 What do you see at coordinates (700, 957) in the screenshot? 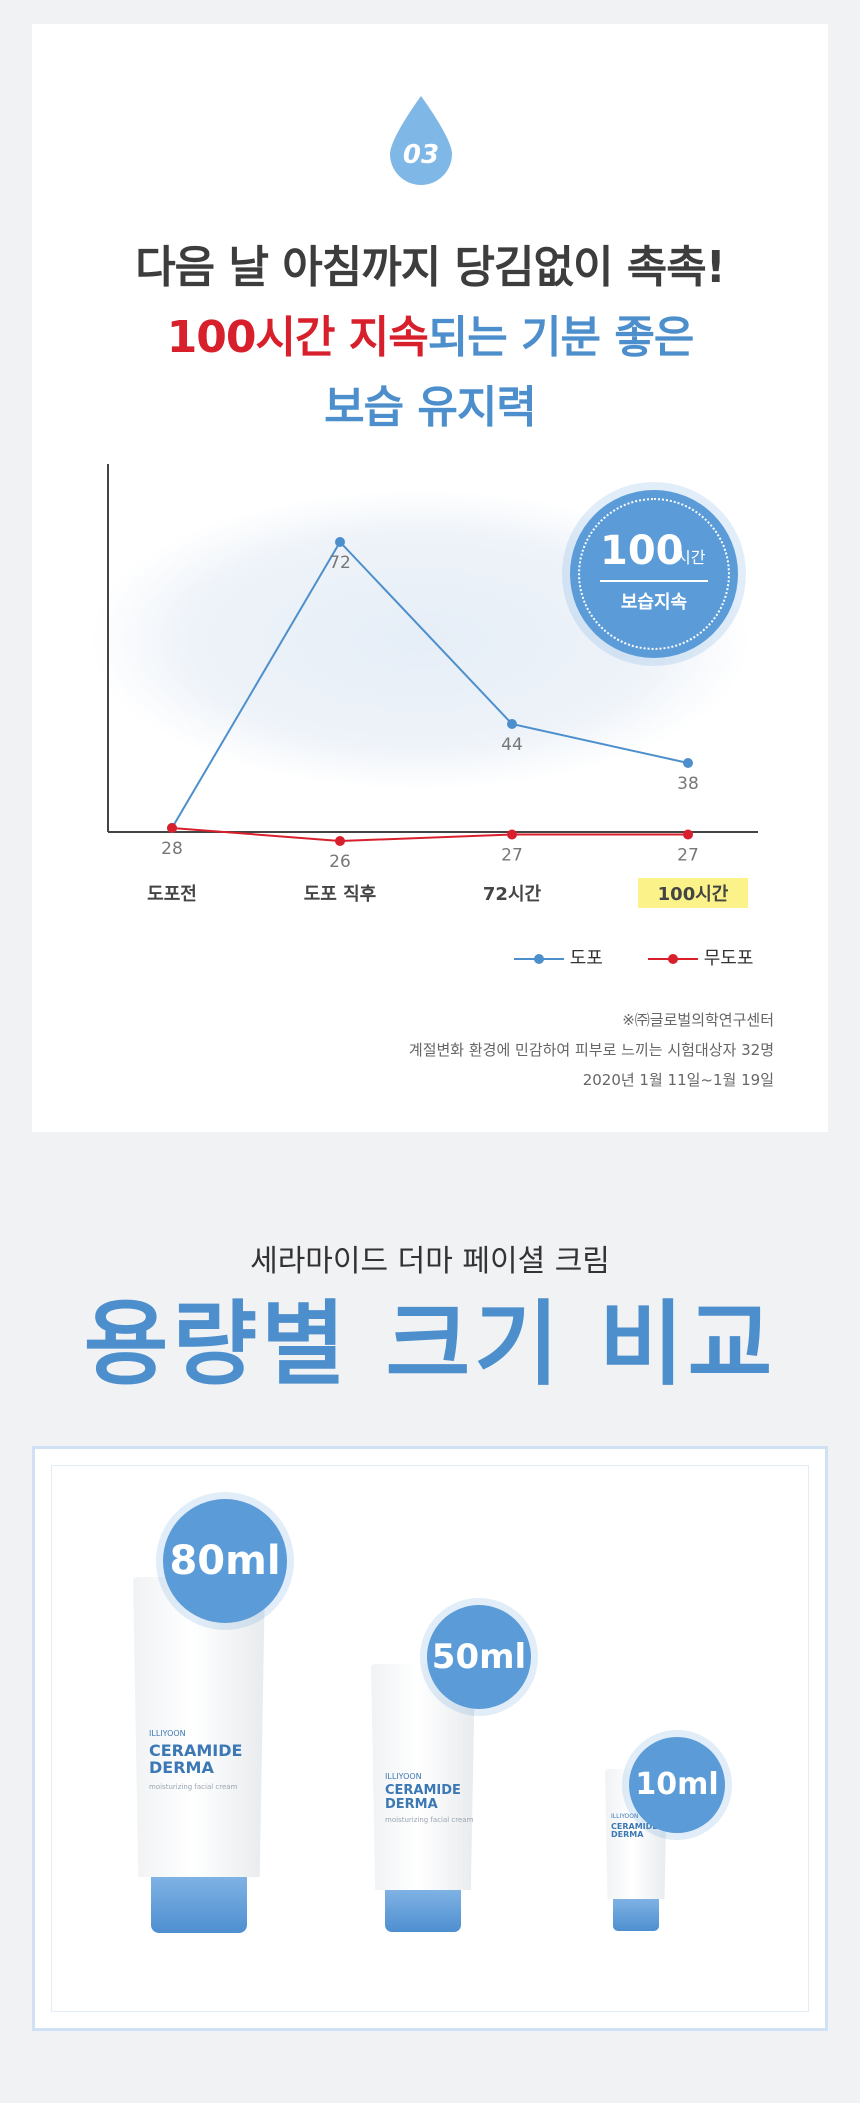
I see `legend-item-no-apply: 무도포` at bounding box center [700, 957].